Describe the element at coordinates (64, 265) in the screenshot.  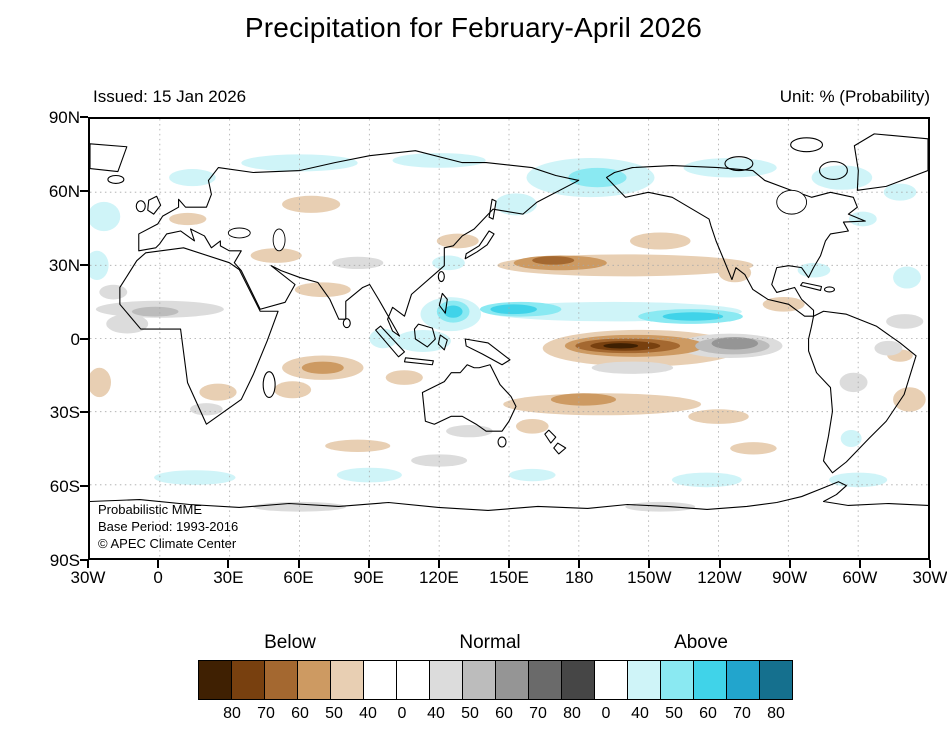
I see `y-axis-label-30N: 30N` at that location.